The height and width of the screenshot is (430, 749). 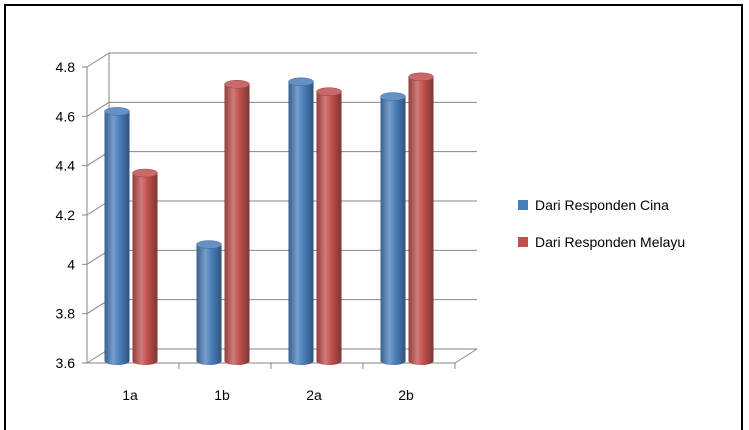 I want to click on y-tick-label: 3.8, so click(x=66, y=314).